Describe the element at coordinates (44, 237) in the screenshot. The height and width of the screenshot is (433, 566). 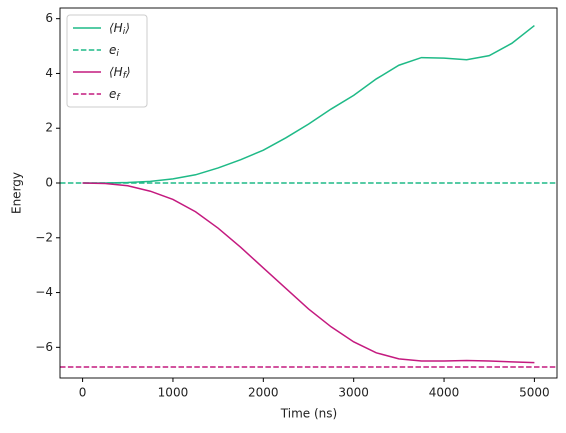
I see `y-tick-label: −2` at that location.